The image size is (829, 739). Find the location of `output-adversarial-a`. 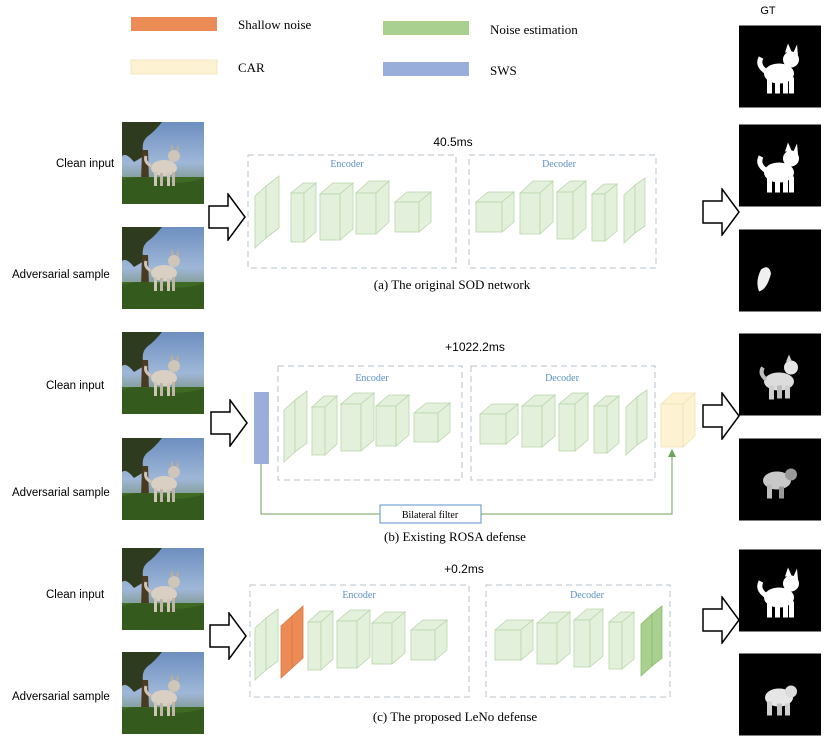

output-adversarial-a is located at coordinates (780, 270).